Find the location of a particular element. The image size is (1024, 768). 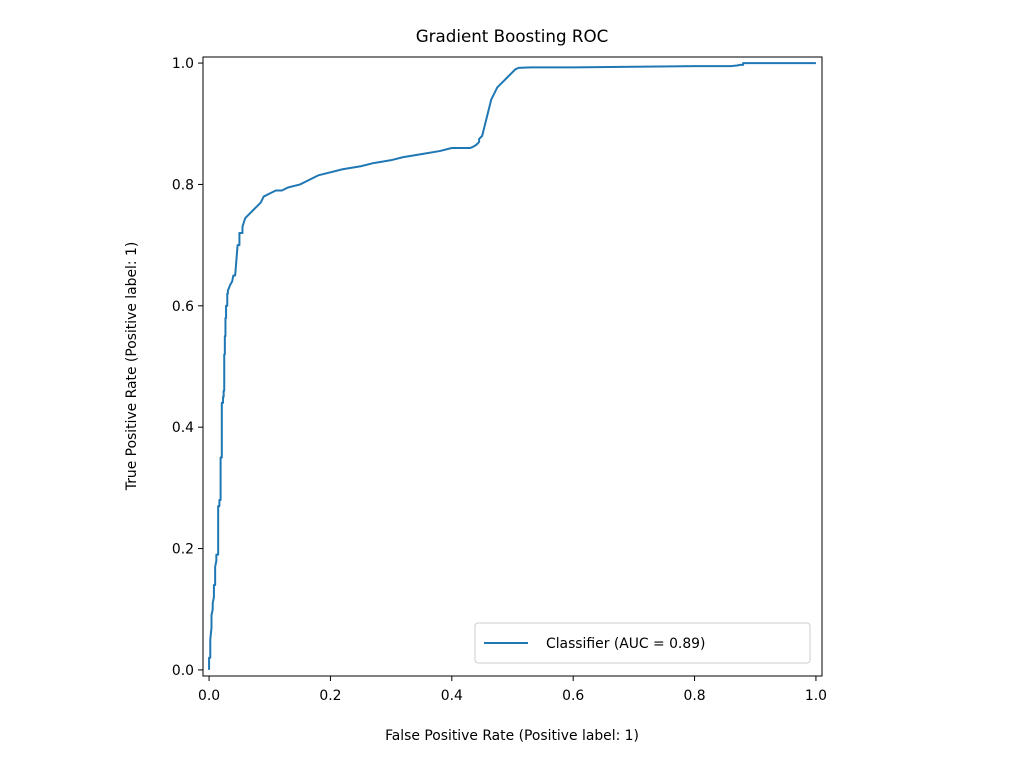

legend-box is located at coordinates (642, 643).